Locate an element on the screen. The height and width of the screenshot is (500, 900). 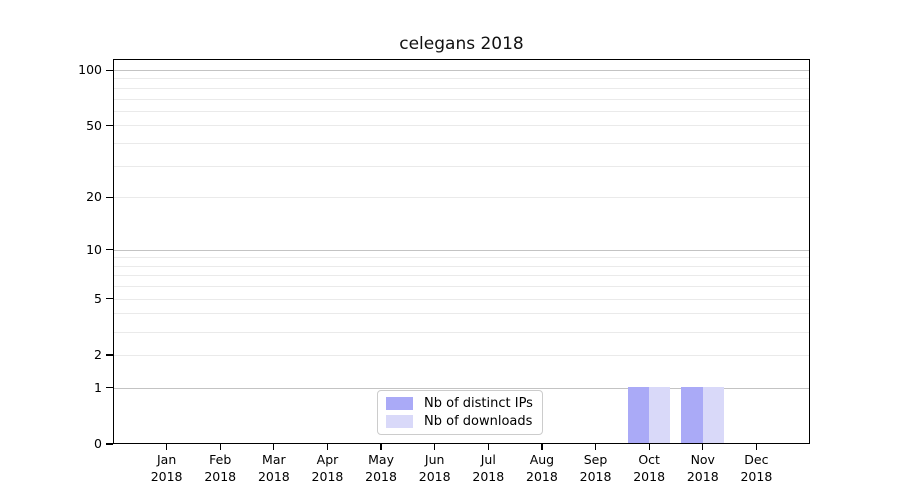
legend-label-downloads: Nb of downloads is located at coordinates (478, 421).